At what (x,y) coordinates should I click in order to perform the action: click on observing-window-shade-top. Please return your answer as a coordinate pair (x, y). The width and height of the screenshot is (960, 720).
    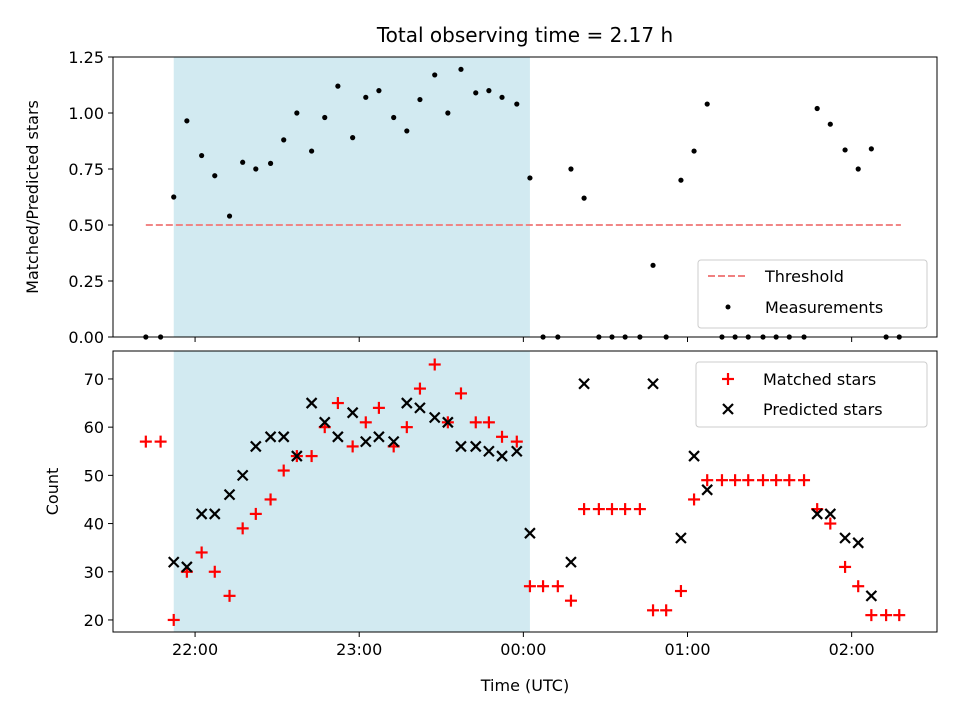
    Looking at the image, I should click on (351, 197).